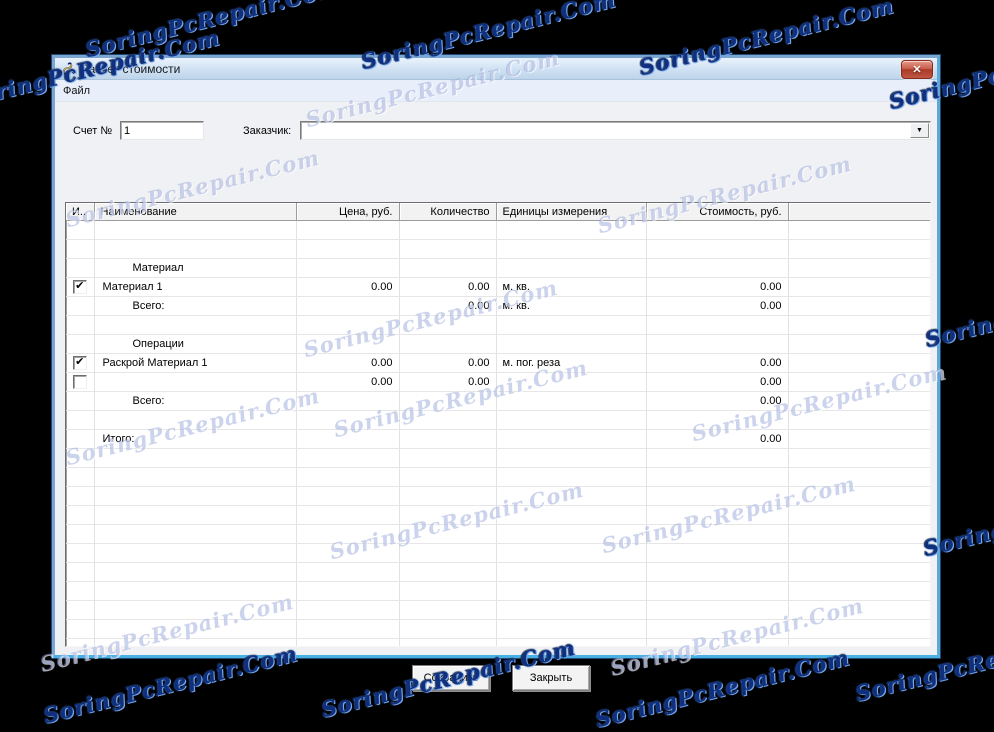 The image size is (994, 732). What do you see at coordinates (496, 91) in the screenshot?
I see `menu-bar: Файл` at bounding box center [496, 91].